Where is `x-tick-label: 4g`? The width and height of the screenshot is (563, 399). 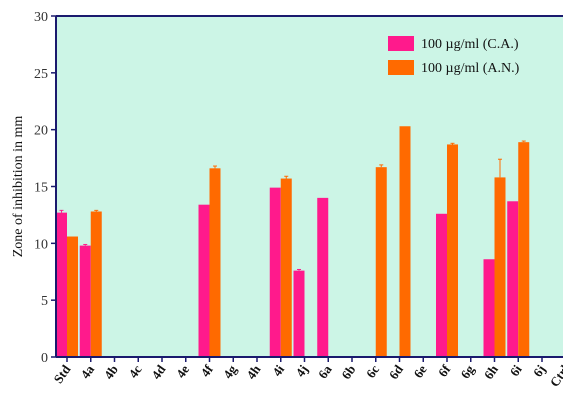 x-tick-label: 4g is located at coordinates (230, 372).